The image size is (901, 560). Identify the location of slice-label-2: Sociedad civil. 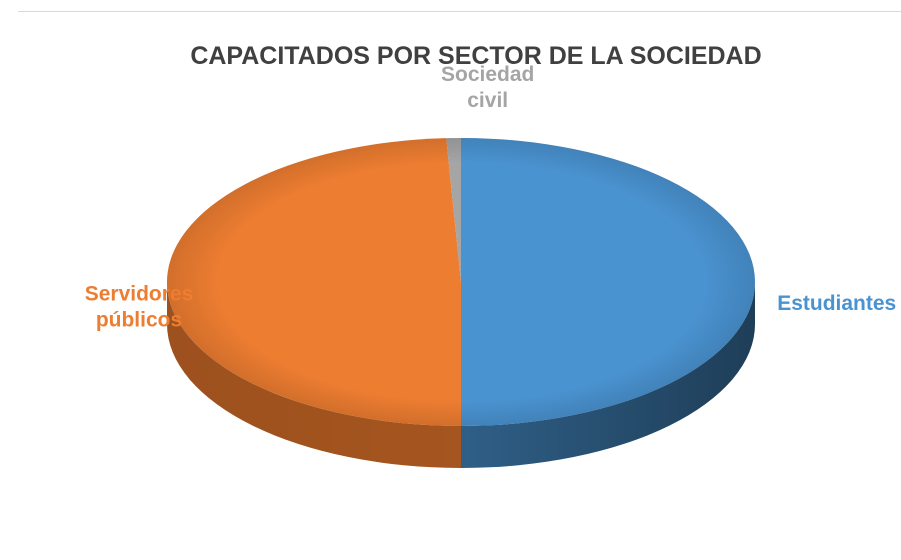
(487, 87).